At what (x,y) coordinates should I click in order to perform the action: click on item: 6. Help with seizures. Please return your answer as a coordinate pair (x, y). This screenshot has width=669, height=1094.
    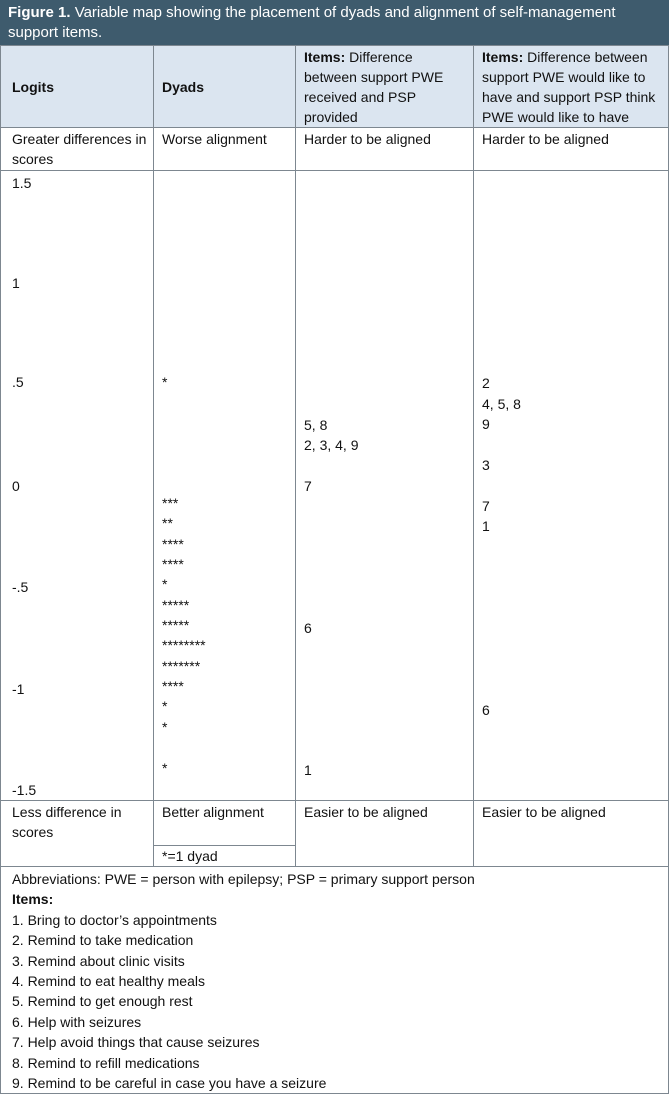
    Looking at the image, I should click on (77, 1021).